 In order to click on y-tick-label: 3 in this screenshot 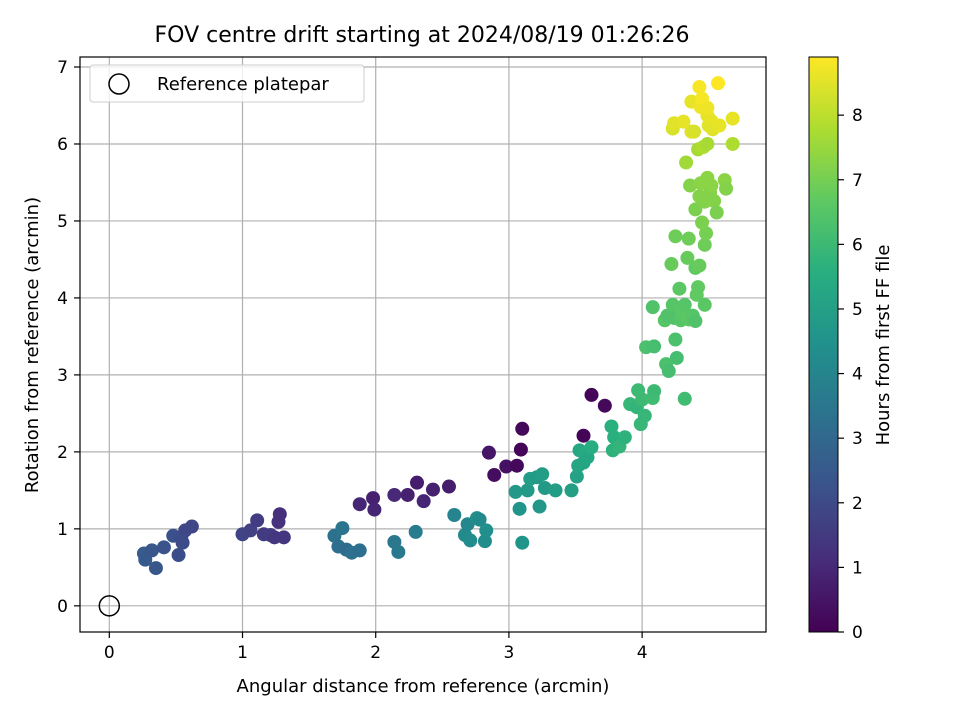, I will do `click(62, 376)`.